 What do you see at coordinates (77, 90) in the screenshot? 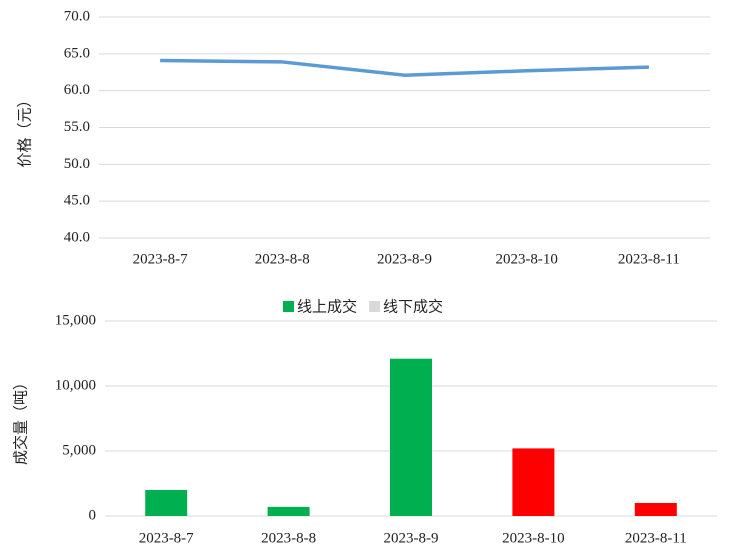
I see `y-tick-label: 60.0` at bounding box center [77, 90].